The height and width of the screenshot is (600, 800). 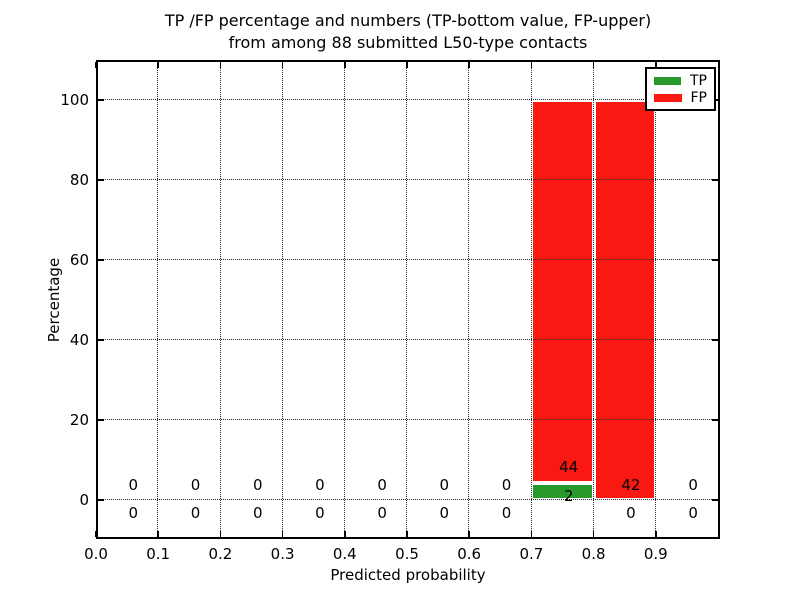 What do you see at coordinates (407, 554) in the screenshot?
I see `x-tick-label: 0.5` at bounding box center [407, 554].